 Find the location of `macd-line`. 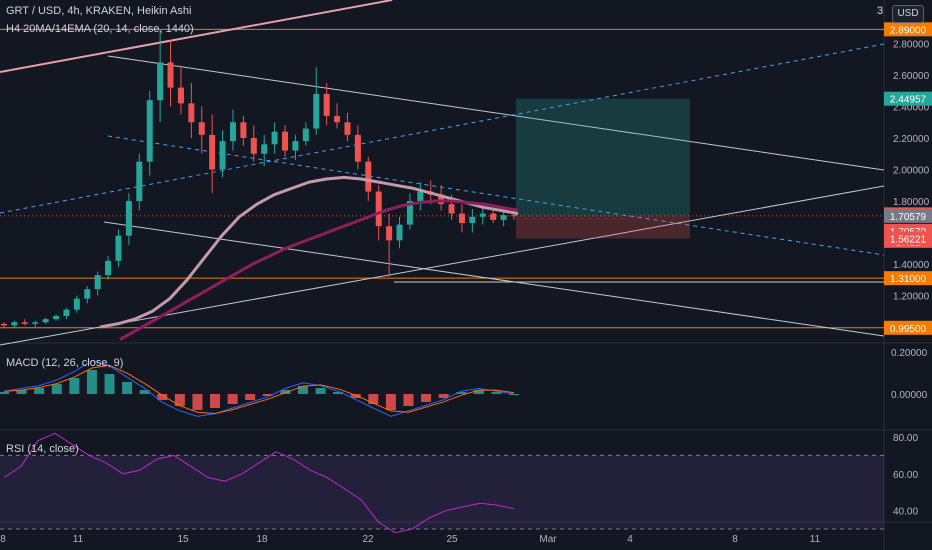

macd-line is located at coordinates (259, 388).